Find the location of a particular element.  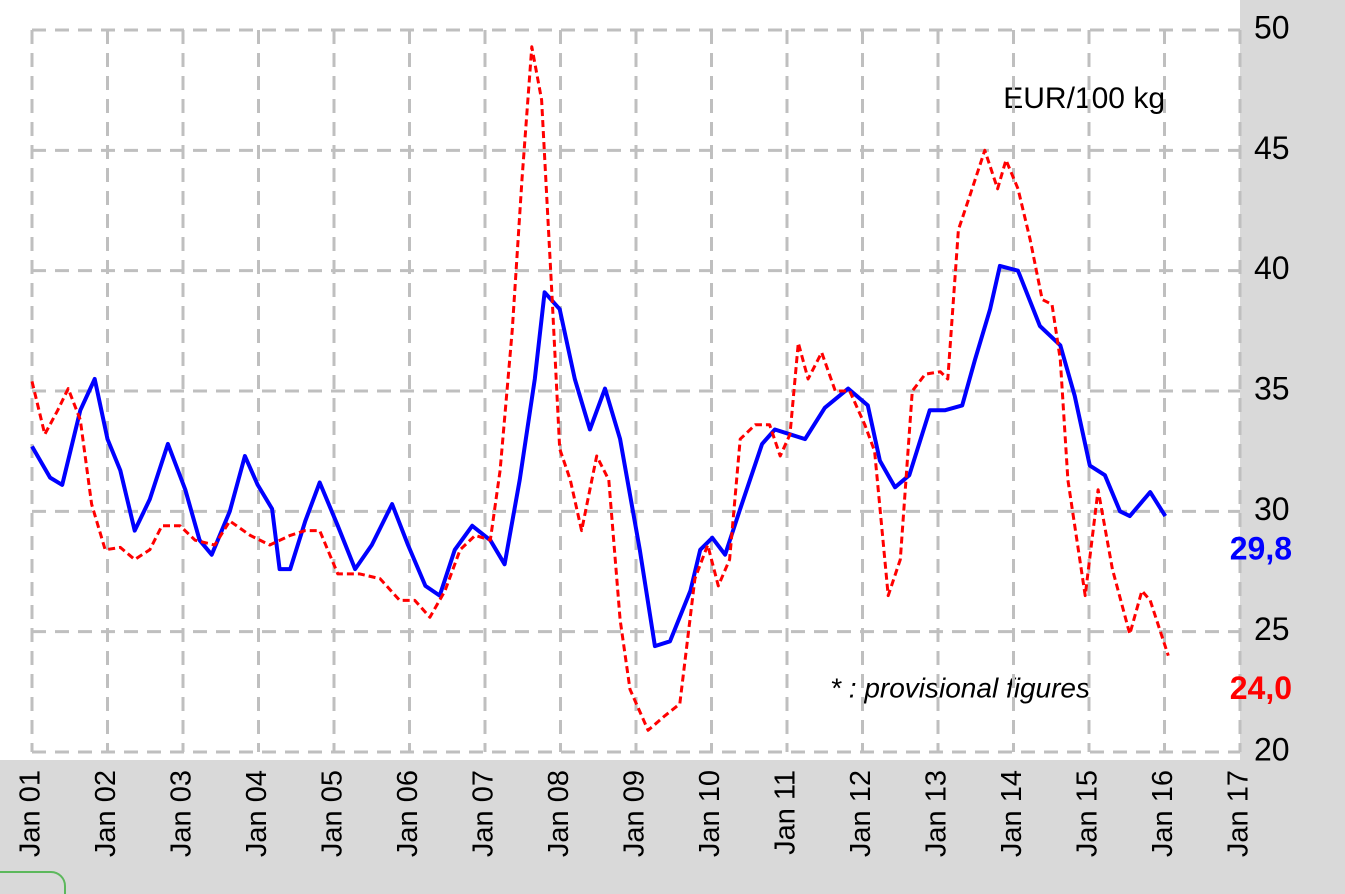

x-tick-label: Jan 08 is located at coordinates (559, 813).